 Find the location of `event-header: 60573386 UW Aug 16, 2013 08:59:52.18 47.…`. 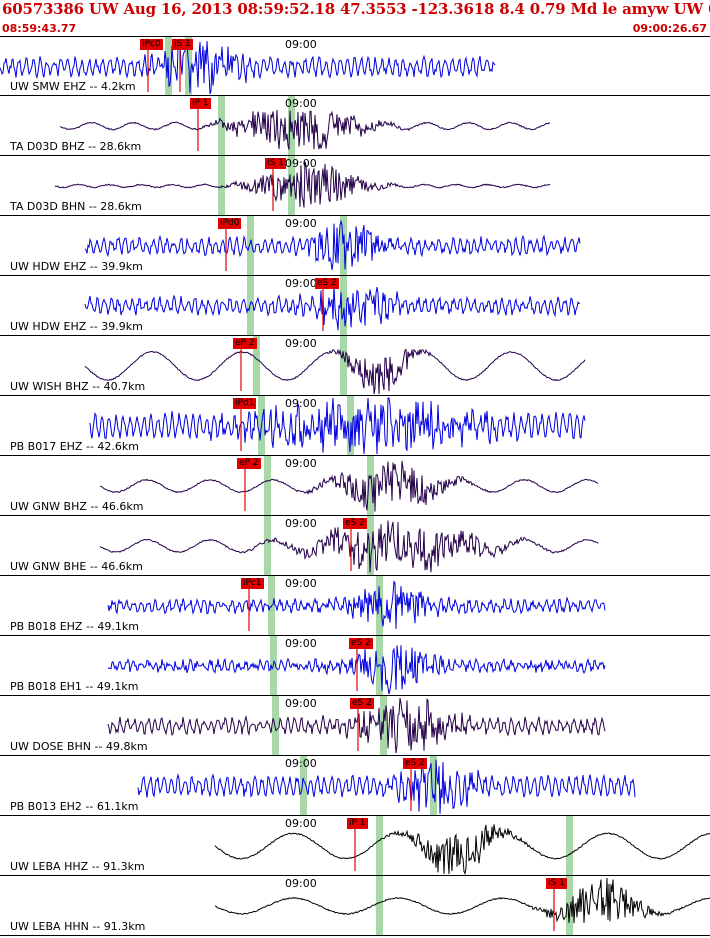

event-header: 60573386 UW Aug 16, 2013 08:59:52.18 47.… is located at coordinates (355, 18).